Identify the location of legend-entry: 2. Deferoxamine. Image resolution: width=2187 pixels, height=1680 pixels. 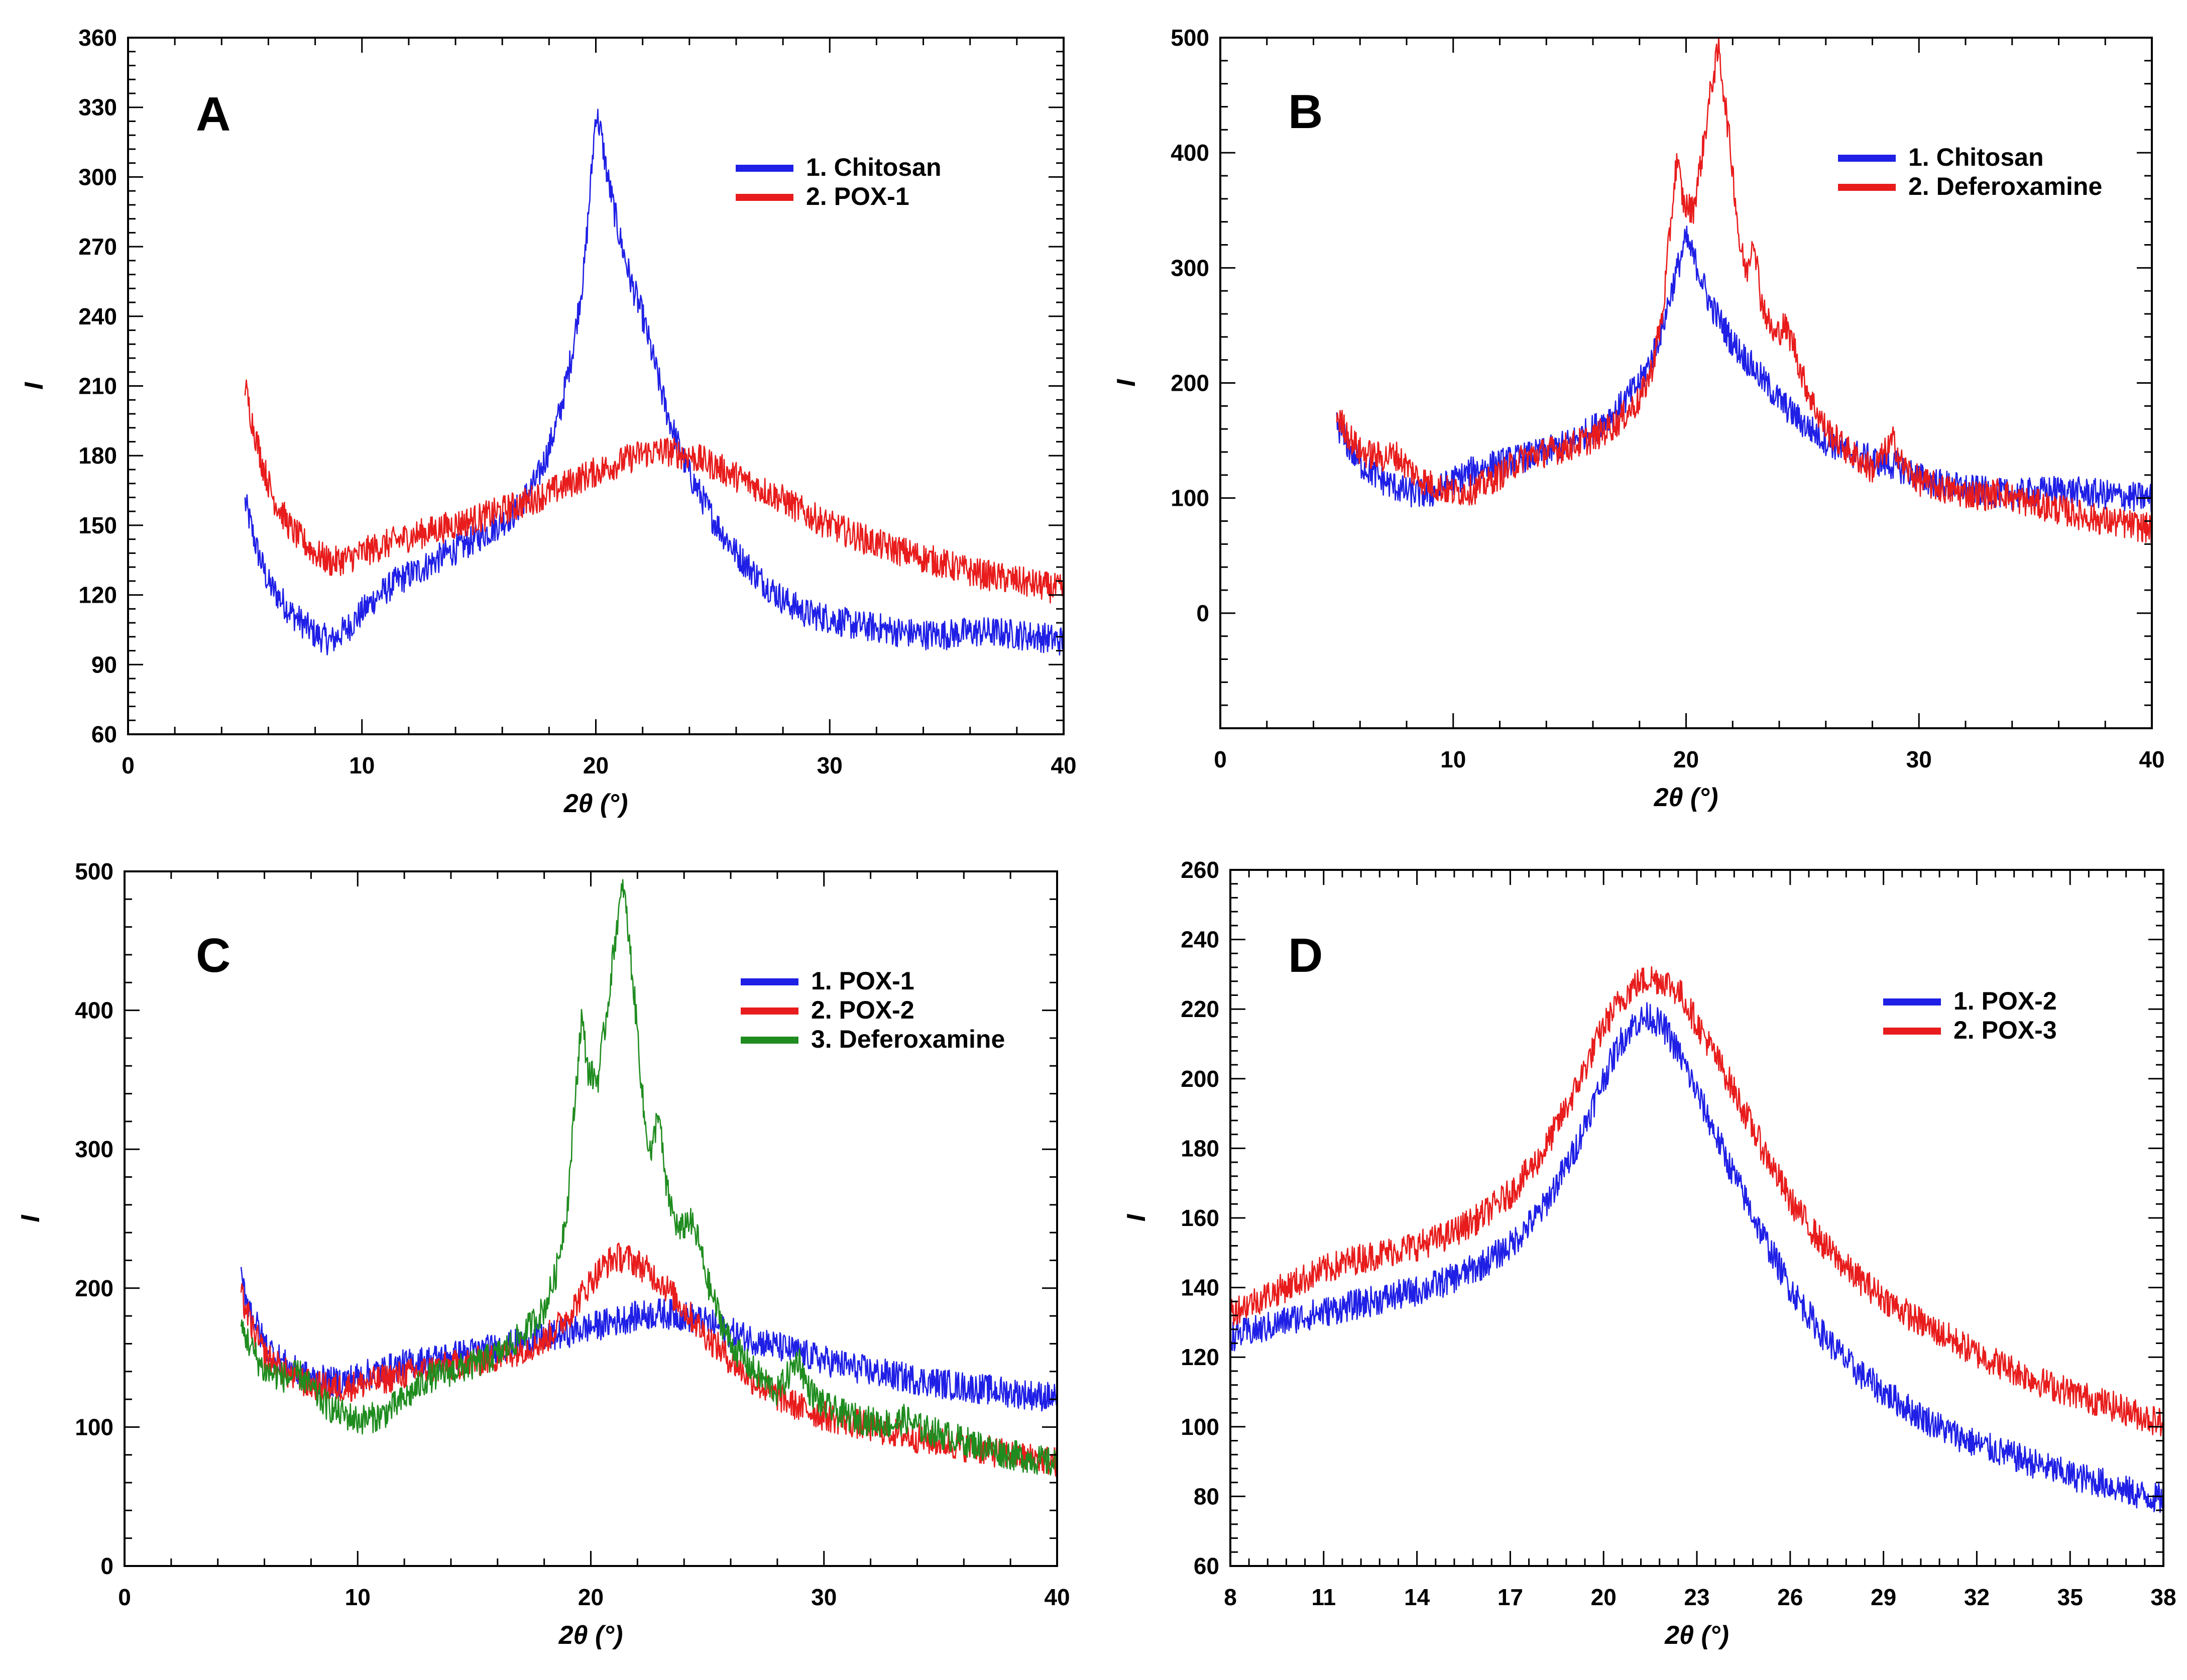
(2005, 186).